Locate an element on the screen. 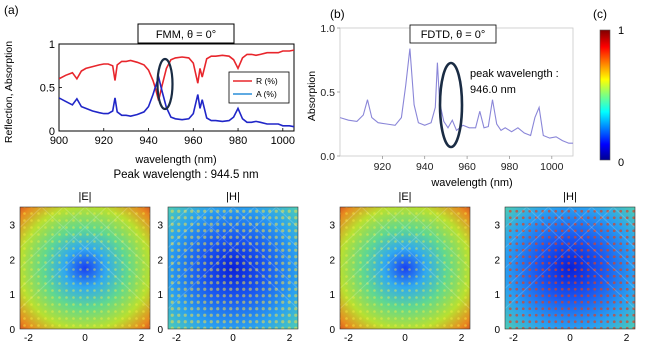 This screenshot has width=647, height=343. panel-a-ytick-label: 0.5 is located at coordinates (47, 89).